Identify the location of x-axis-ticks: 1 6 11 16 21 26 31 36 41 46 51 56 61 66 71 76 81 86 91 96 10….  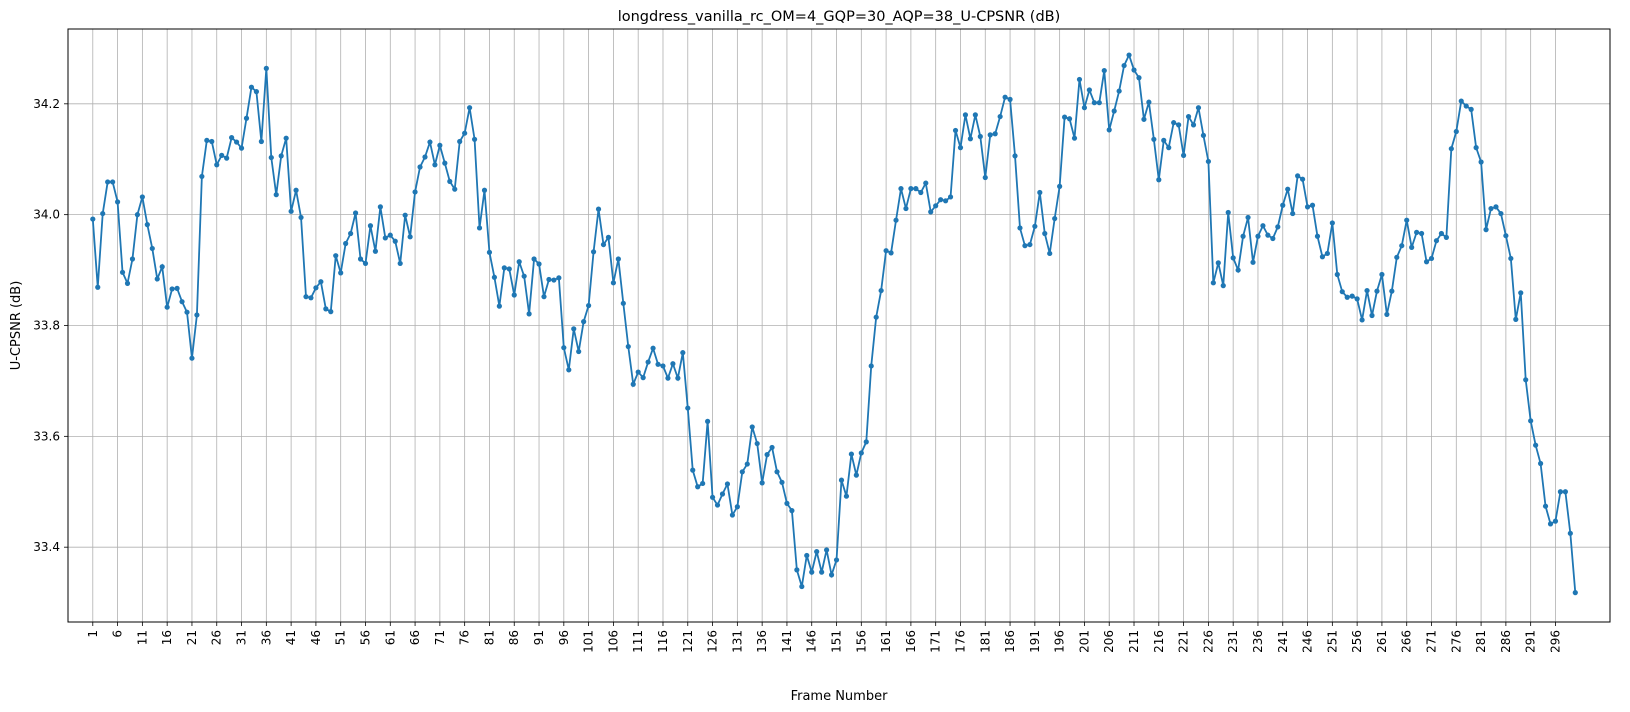
(824, 637).